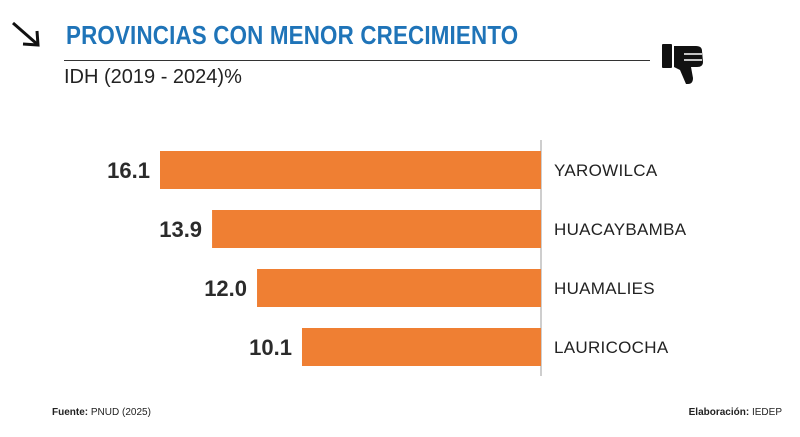  I want to click on category-label: HUAMALIES, so click(604, 288).